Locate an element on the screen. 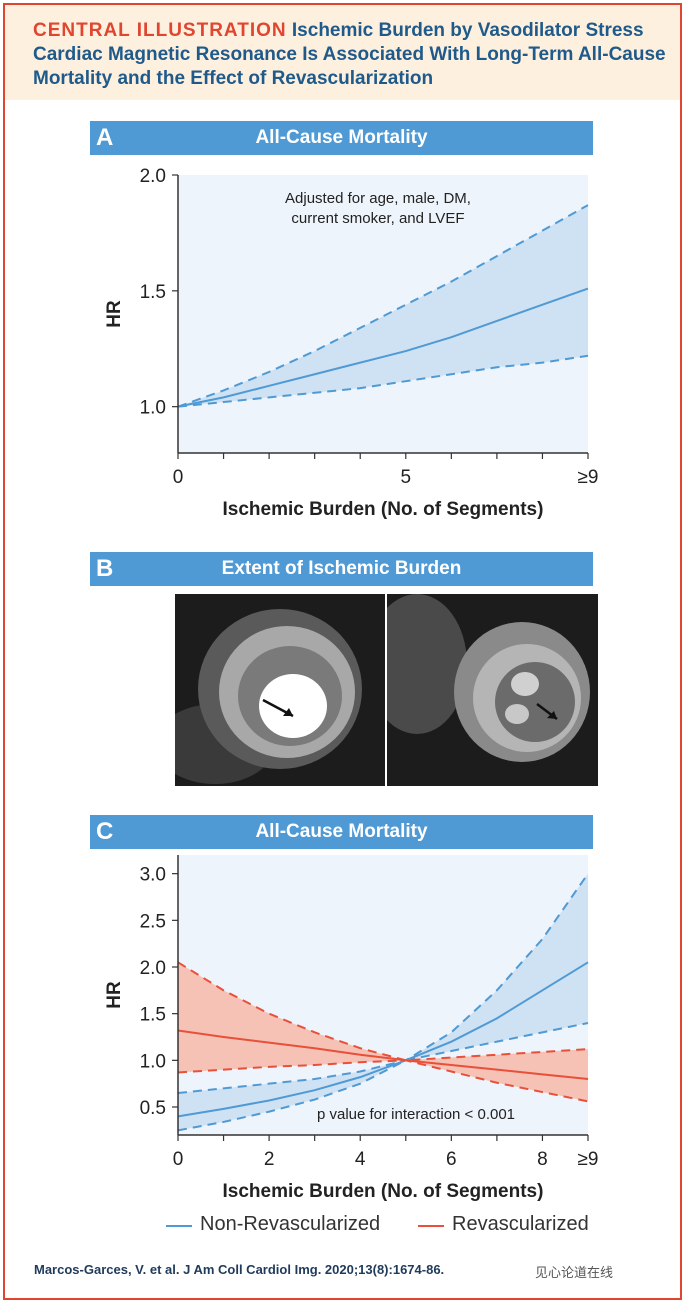 This screenshot has height=1306, width=688. legend-label-revascularized: Revascularized is located at coordinates (520, 1224).